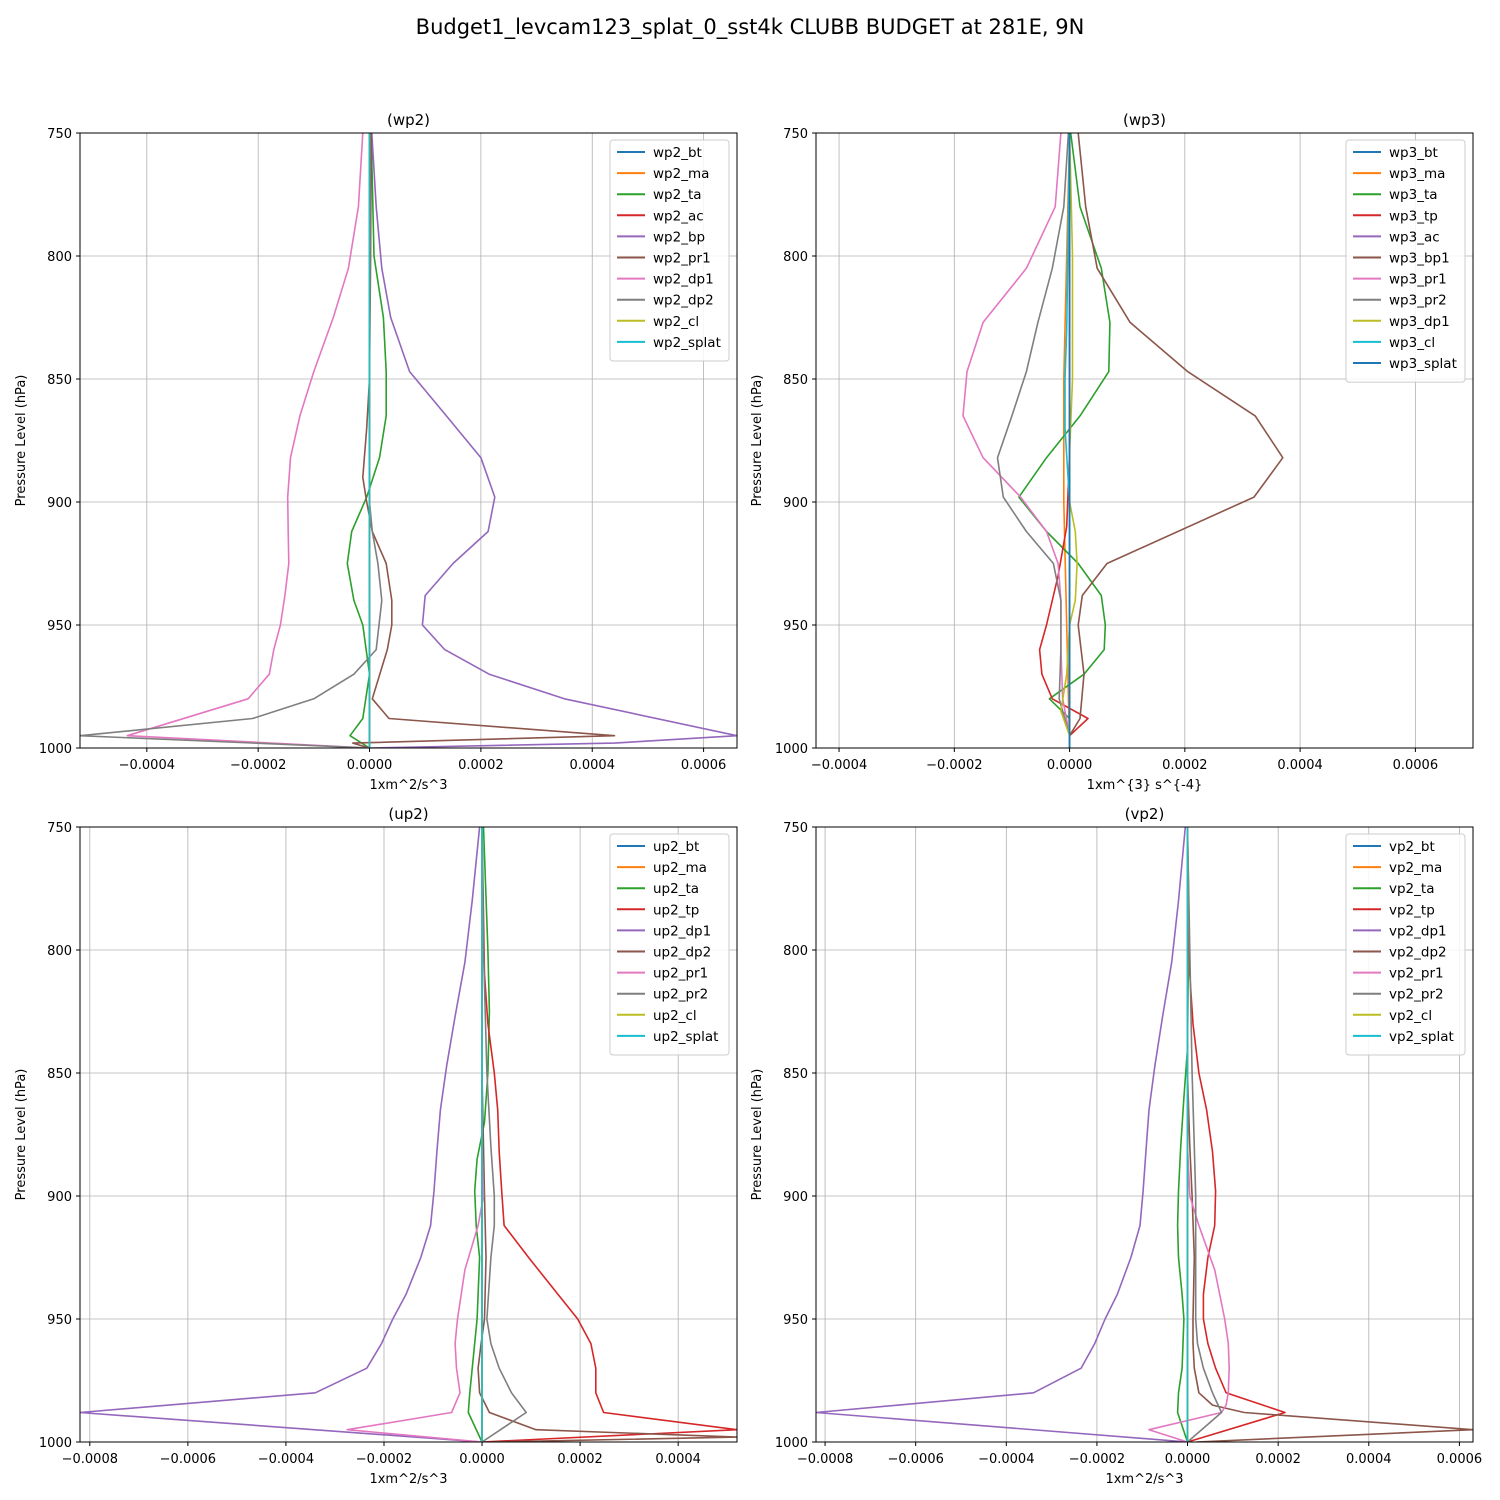 The width and height of the screenshot is (1500, 1500). What do you see at coordinates (1176, 435) in the screenshot?
I see `series-line-wp3_bp1` at bounding box center [1176, 435].